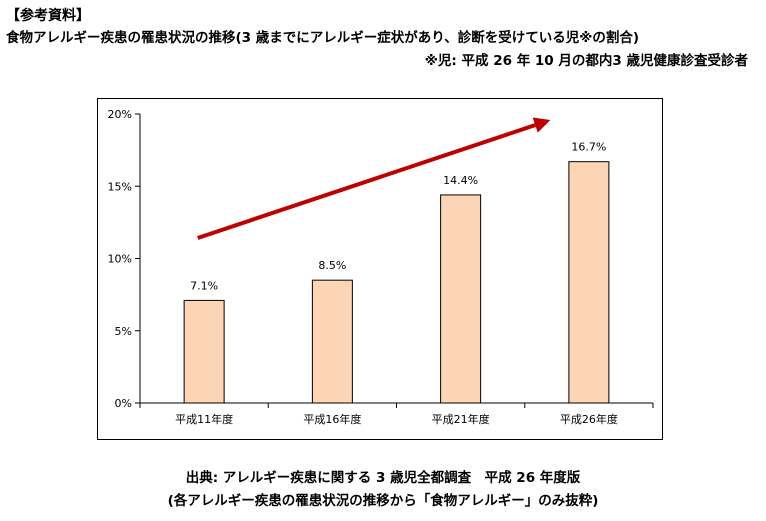  Describe the element at coordinates (48, 16) in the screenshot. I see `reference-label: 【参考資料】` at that location.